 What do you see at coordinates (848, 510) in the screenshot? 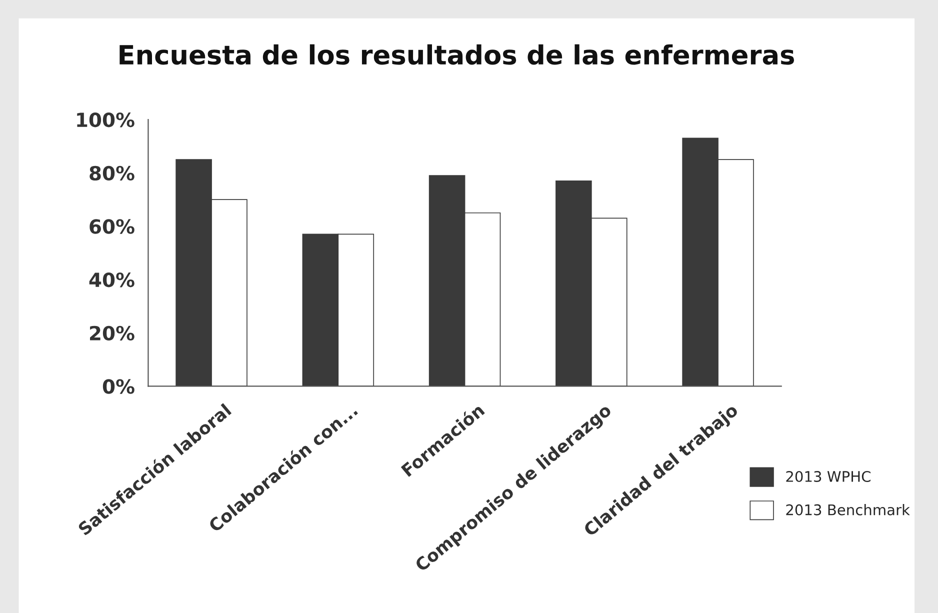
I see `legend-label: 2013 Benchmark` at bounding box center [848, 510].